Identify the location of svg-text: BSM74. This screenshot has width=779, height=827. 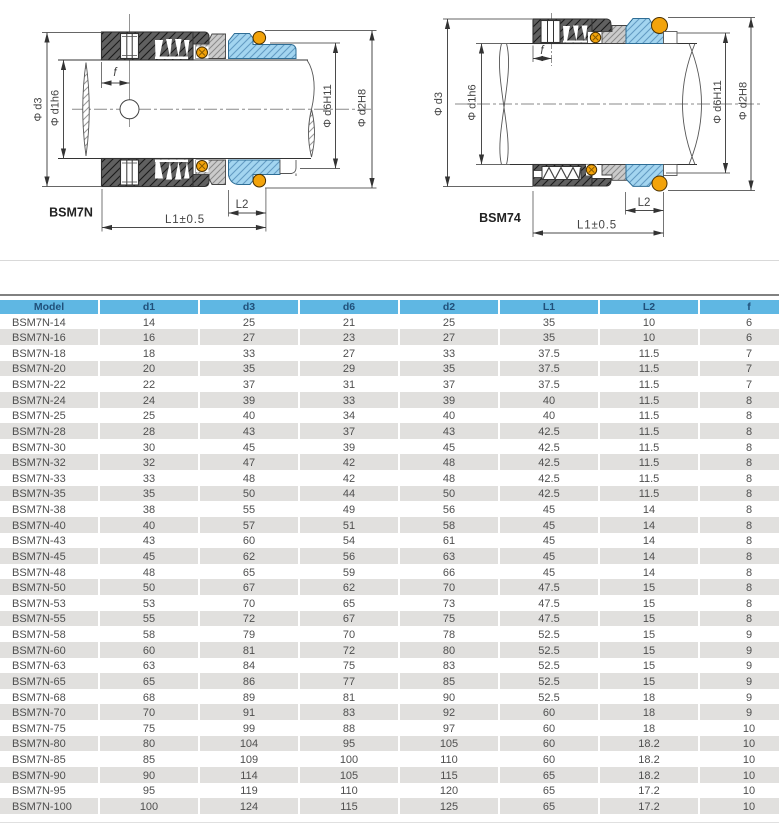
(500, 218).